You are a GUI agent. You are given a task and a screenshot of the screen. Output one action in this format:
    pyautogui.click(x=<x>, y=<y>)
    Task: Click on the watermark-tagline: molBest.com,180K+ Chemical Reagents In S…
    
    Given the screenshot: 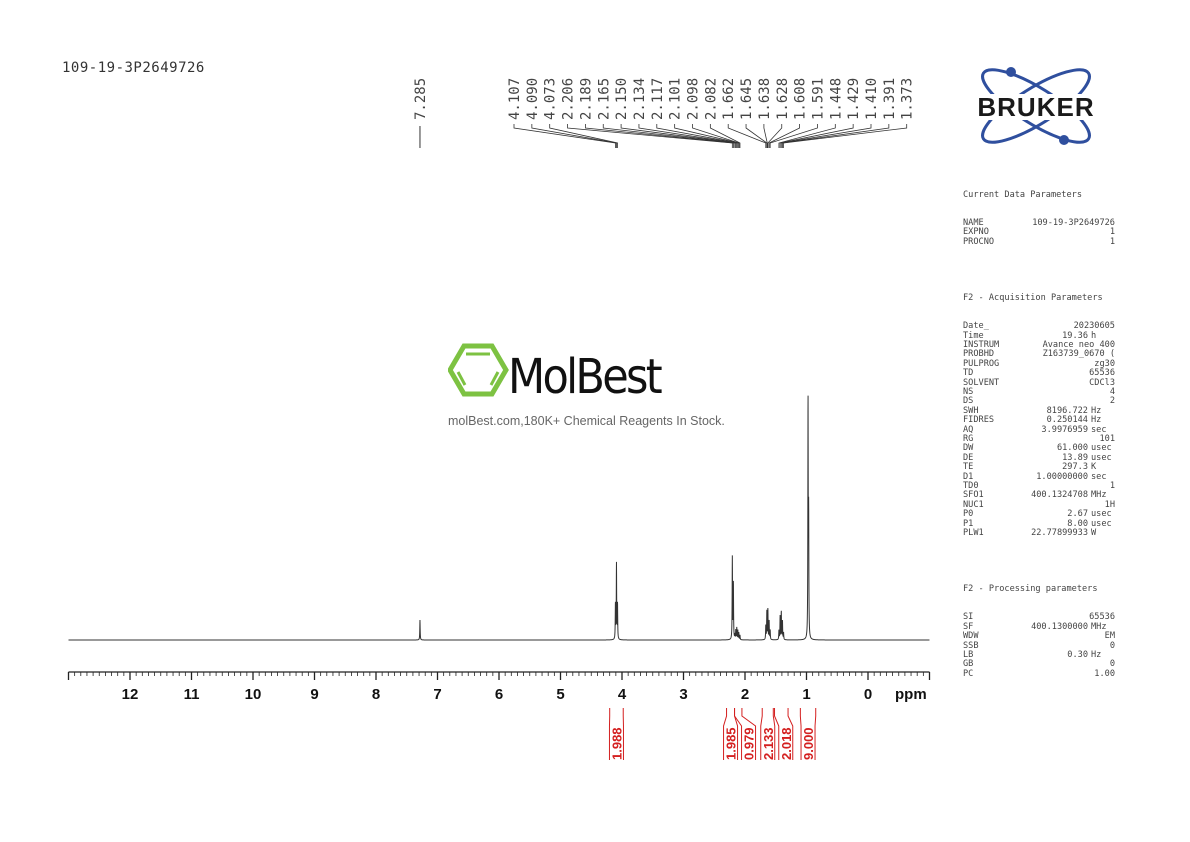 What is the action you would take?
    pyautogui.click(x=586, y=421)
    